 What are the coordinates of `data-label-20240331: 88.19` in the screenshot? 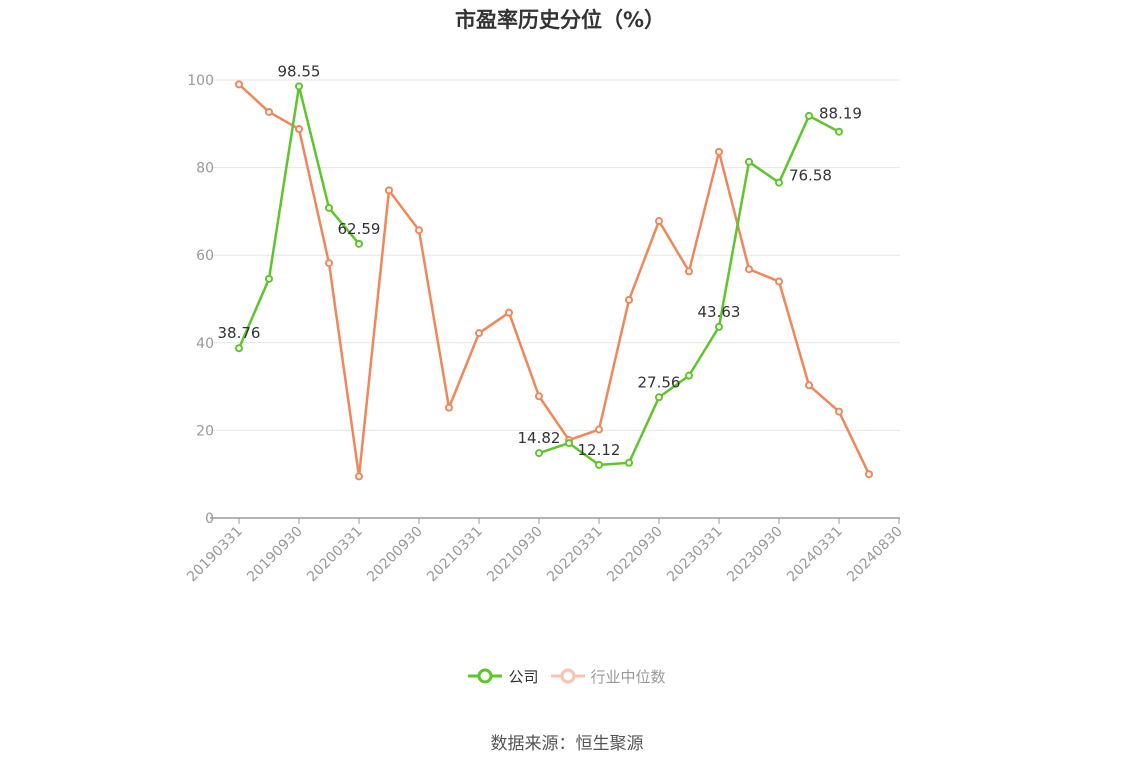 It's located at (840, 114).